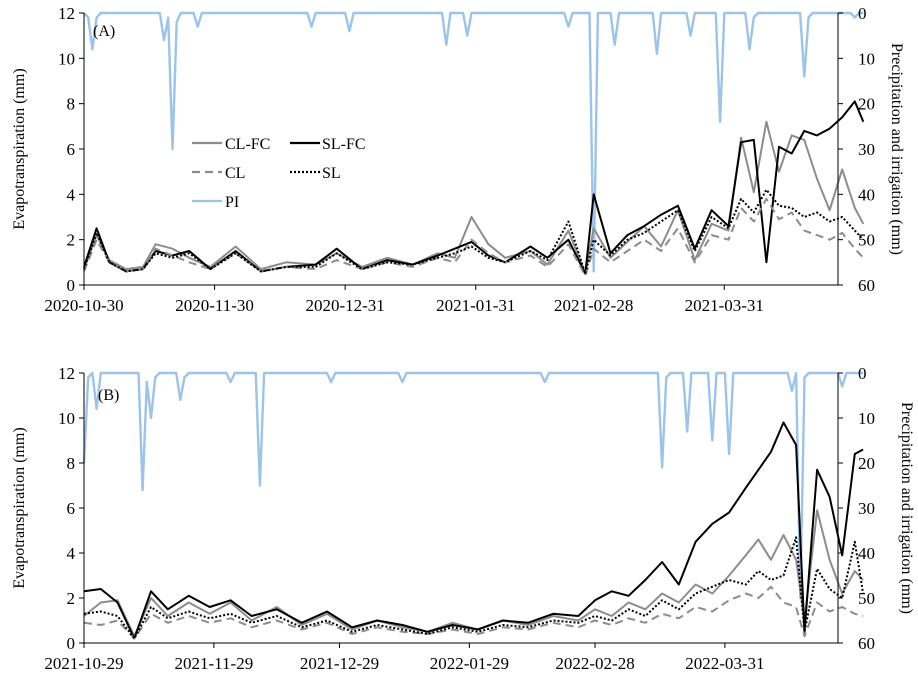  Describe the element at coordinates (83, 305) in the screenshot. I see `panel-a-x-tick-label: 2020-10-30` at that location.